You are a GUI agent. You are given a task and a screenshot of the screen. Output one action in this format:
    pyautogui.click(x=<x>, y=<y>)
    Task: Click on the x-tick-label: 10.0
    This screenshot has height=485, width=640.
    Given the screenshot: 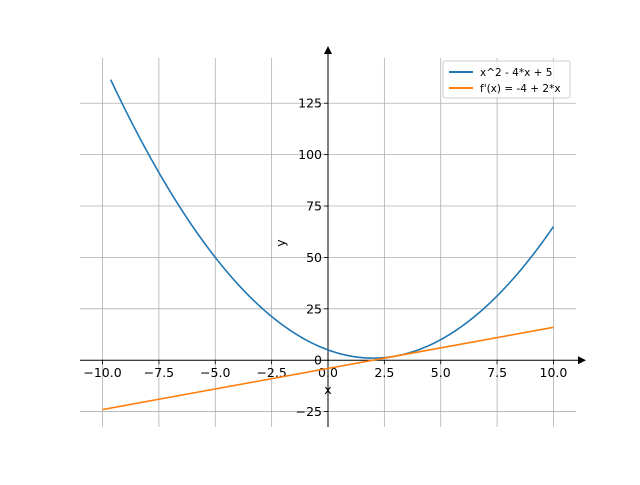 What is the action you would take?
    pyautogui.click(x=554, y=372)
    